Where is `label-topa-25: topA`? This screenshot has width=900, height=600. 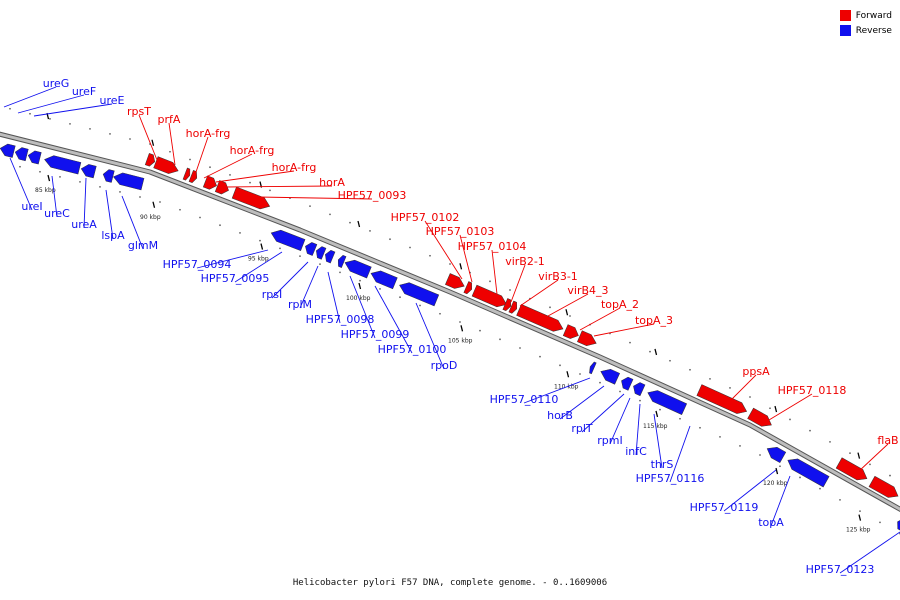 label-topa-25: topA is located at coordinates (771, 522).